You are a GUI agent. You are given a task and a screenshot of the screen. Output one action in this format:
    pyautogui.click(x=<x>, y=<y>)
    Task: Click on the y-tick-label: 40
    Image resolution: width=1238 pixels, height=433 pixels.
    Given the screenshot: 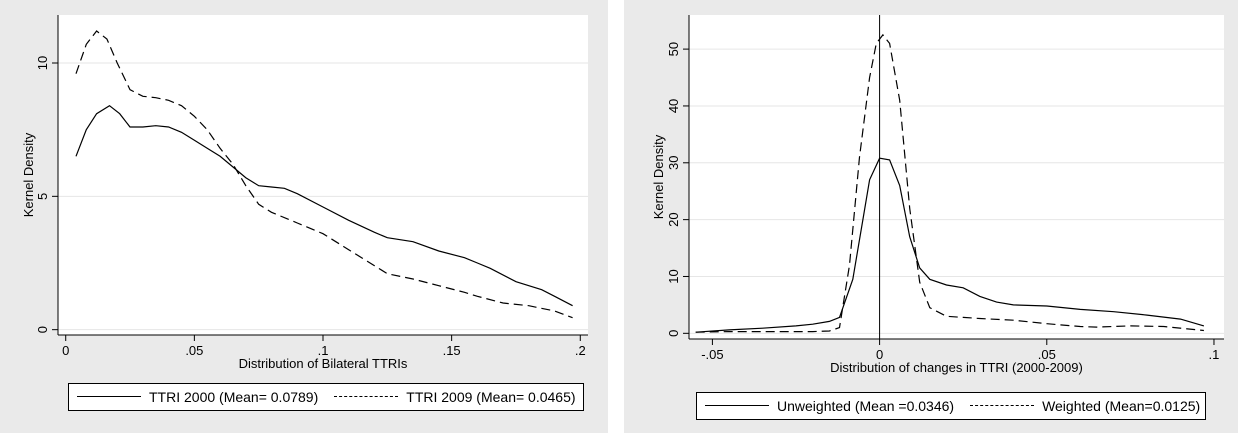 What is the action you would take?
    pyautogui.click(x=673, y=106)
    